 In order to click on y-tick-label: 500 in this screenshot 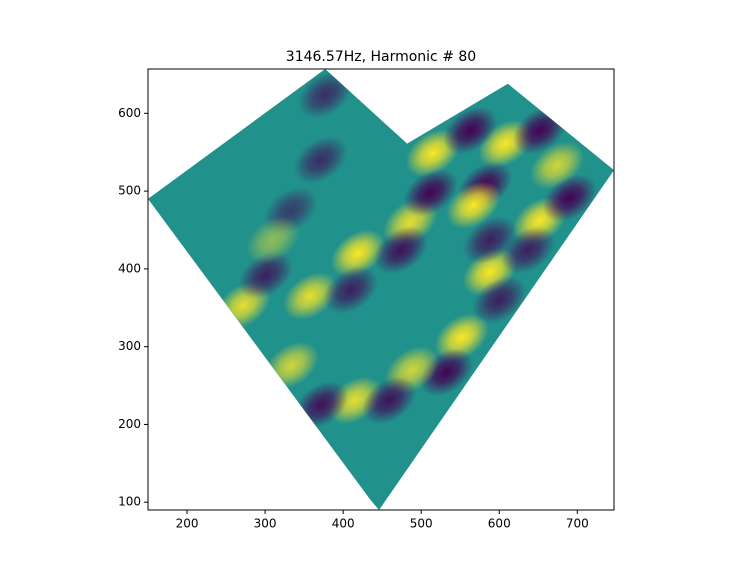, I will do `click(129, 191)`.